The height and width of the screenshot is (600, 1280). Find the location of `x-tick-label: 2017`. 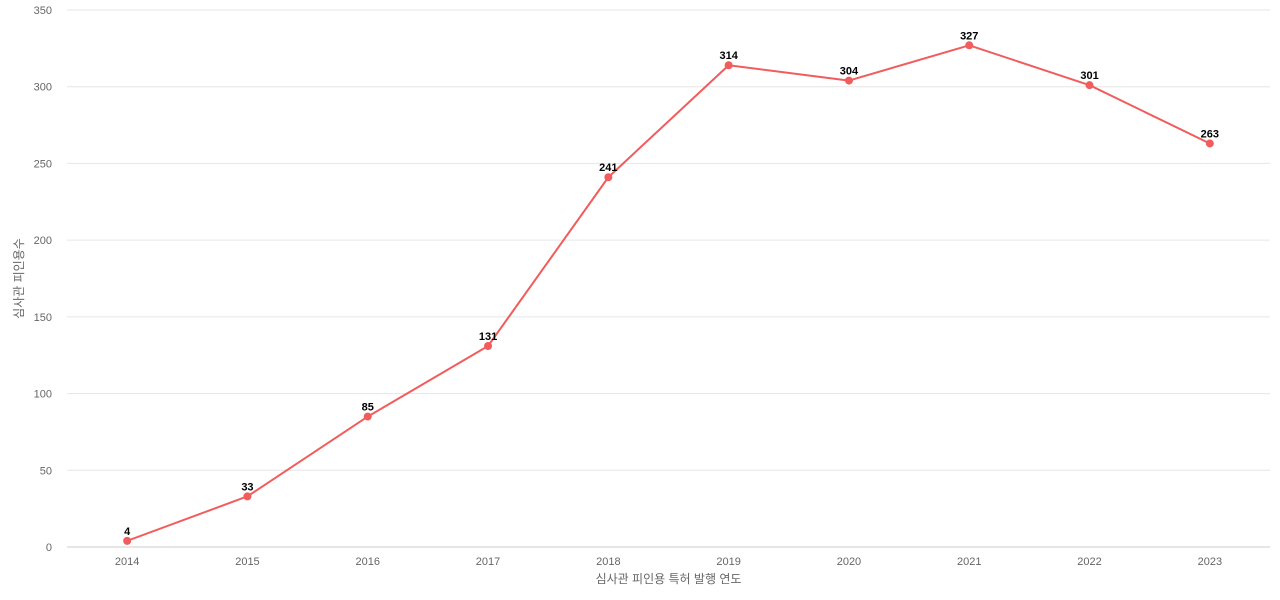

x-tick-label: 2017 is located at coordinates (488, 562).